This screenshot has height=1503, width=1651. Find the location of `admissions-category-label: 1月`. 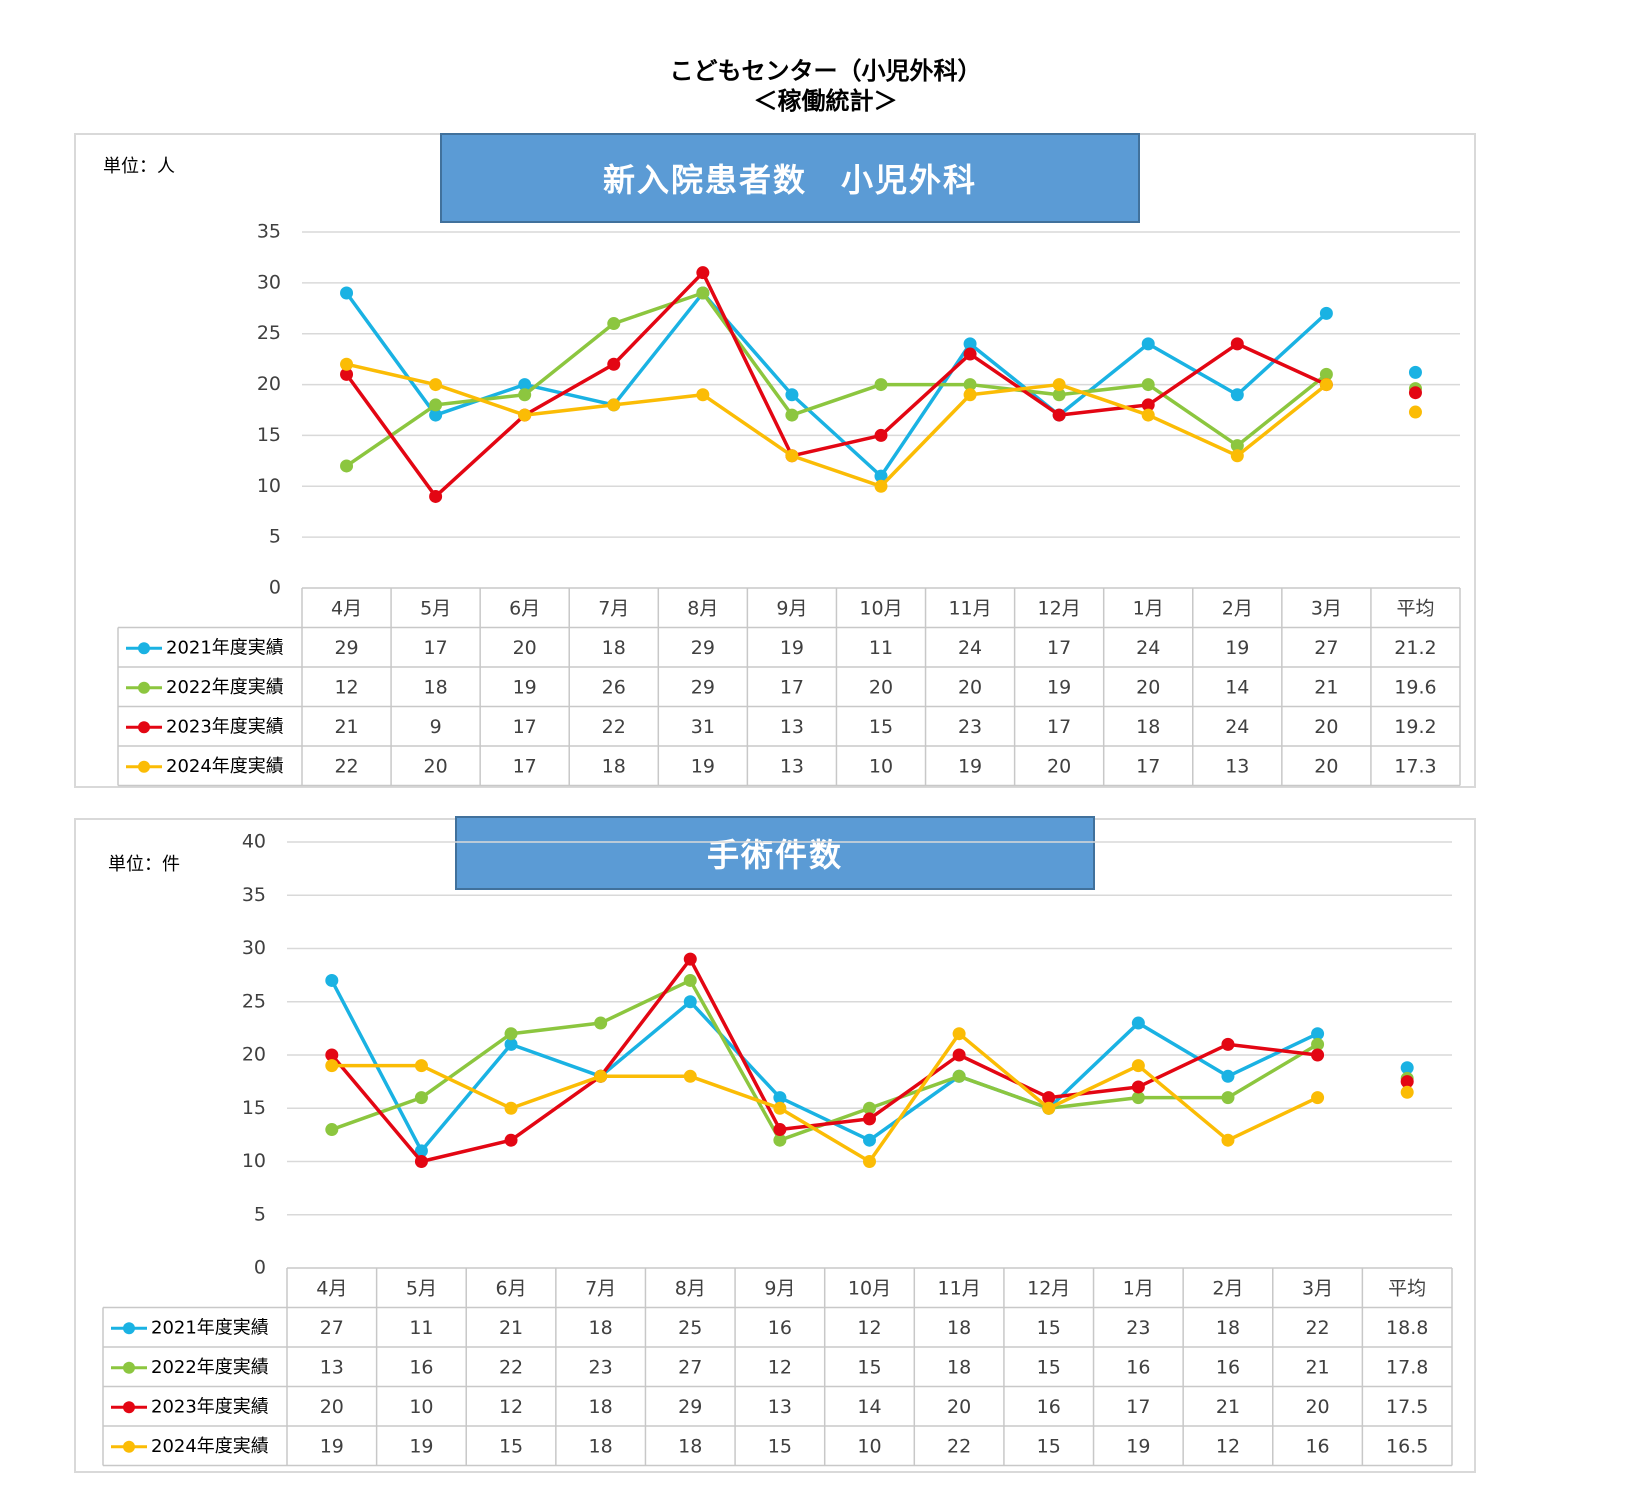

admissions-category-label: 1月 is located at coordinates (1148, 608).